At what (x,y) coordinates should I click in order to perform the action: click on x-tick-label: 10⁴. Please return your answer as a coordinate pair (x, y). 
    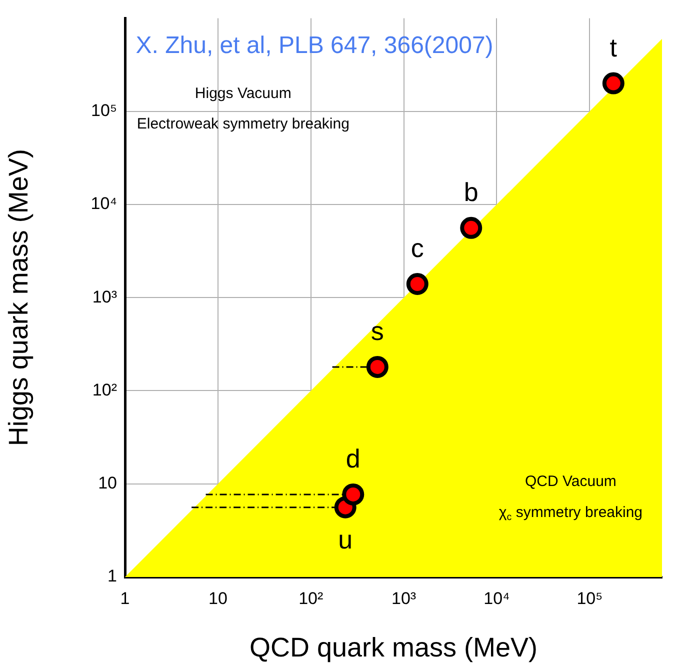
    Looking at the image, I should click on (497, 598).